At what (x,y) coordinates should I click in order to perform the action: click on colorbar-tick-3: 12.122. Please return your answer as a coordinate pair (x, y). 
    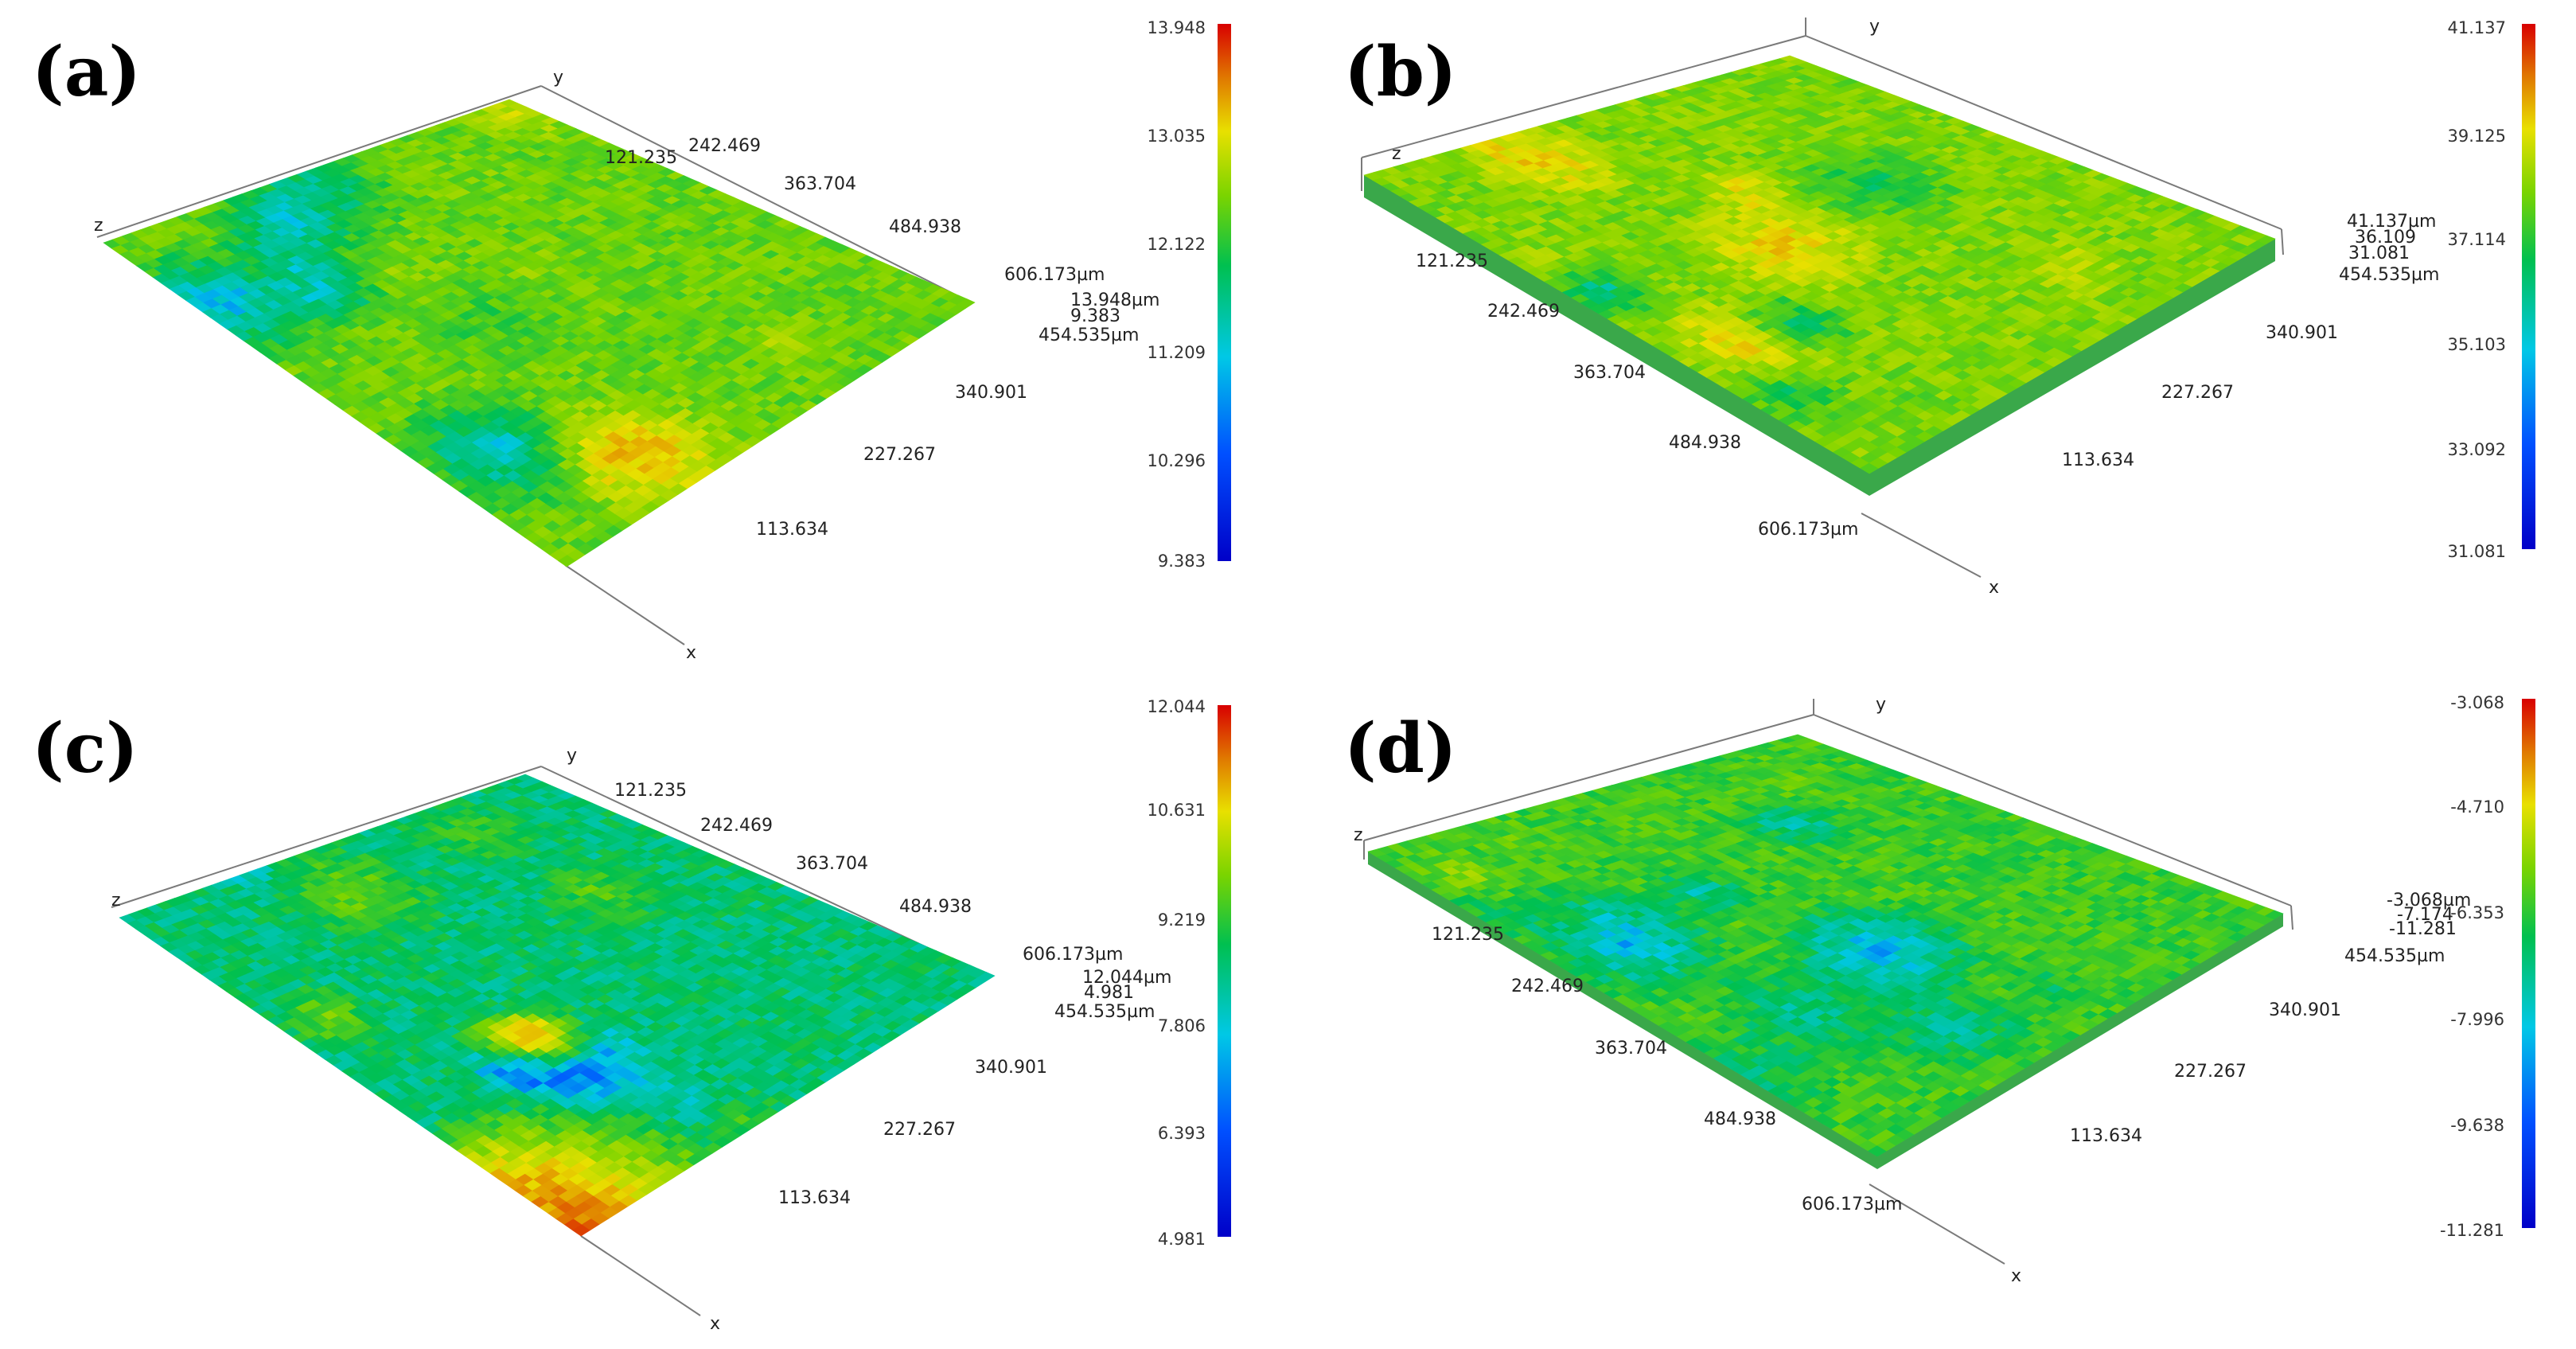
    Looking at the image, I should click on (1177, 244).